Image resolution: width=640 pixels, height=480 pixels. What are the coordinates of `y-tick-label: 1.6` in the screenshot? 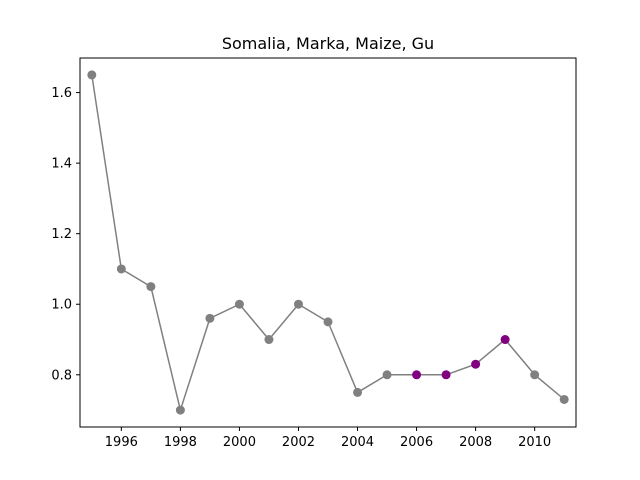 It's located at (61, 93).